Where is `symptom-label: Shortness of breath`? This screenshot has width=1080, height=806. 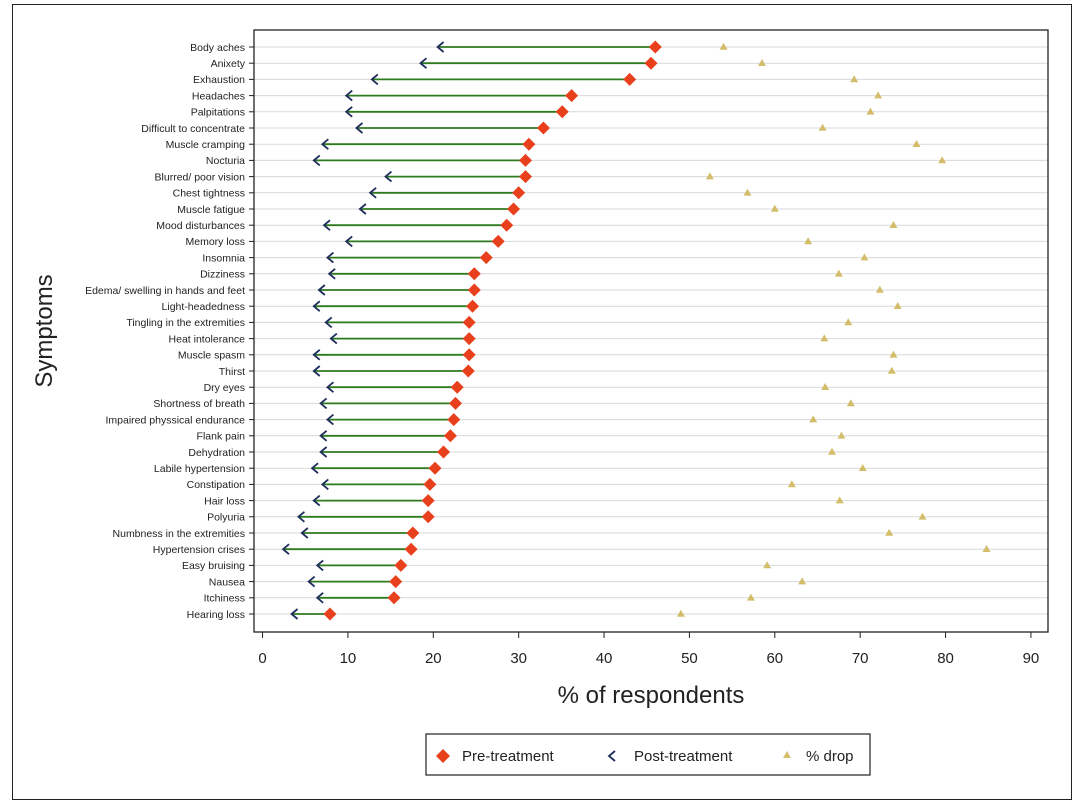
symptom-label: Shortness of breath is located at coordinates (199, 404).